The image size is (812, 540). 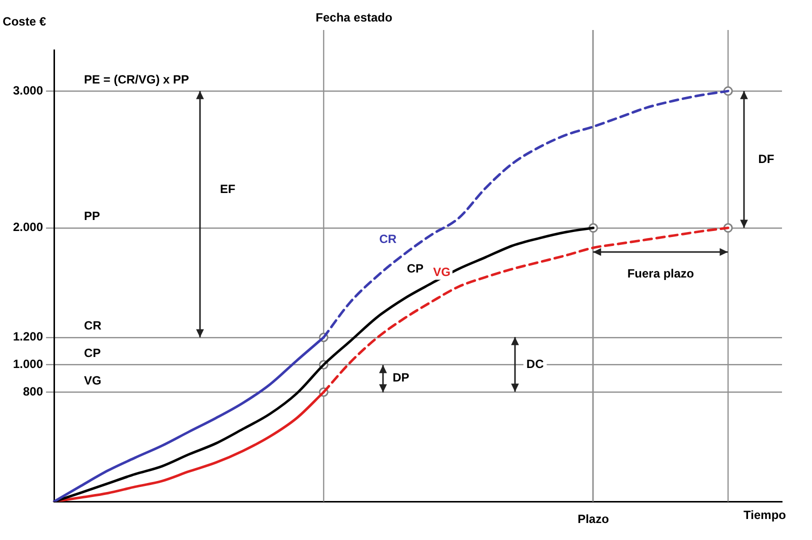 I want to click on annotation: DP, so click(x=401, y=377).